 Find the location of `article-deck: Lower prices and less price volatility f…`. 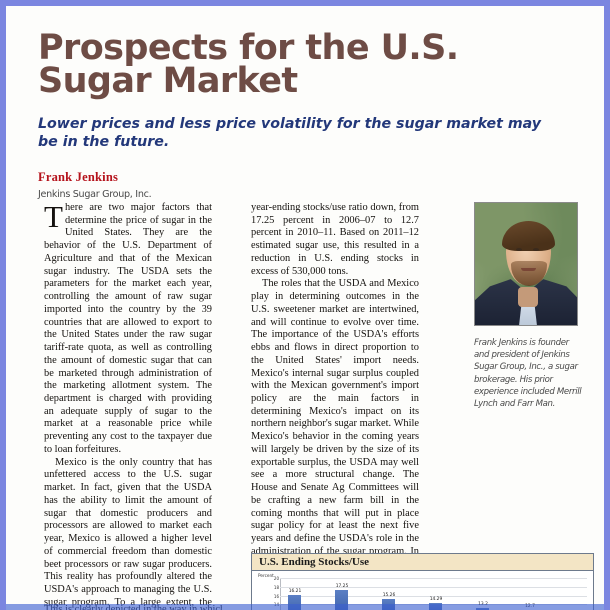

article-deck: Lower prices and less price volatility f… is located at coordinates (290, 132).